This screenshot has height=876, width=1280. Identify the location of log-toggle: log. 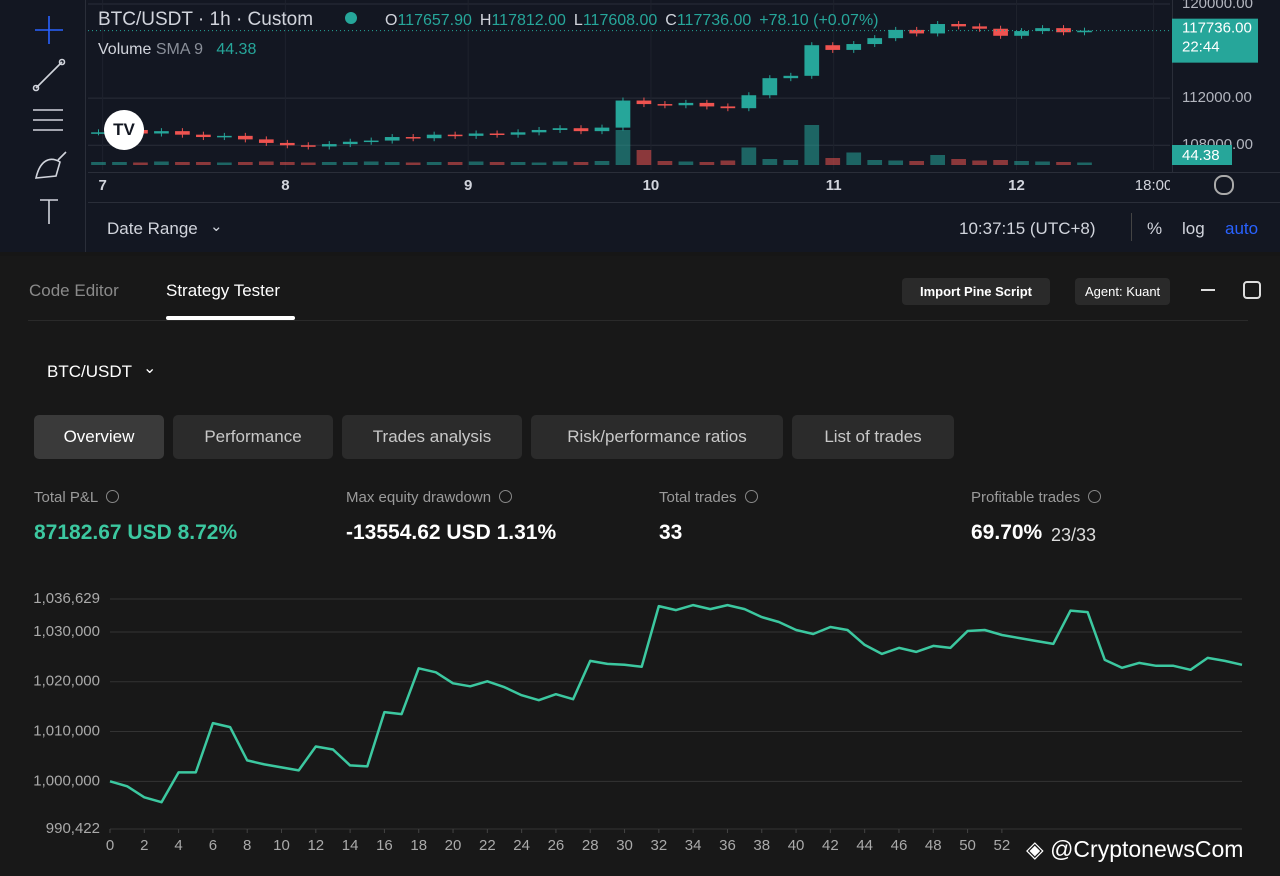
(1193, 228).